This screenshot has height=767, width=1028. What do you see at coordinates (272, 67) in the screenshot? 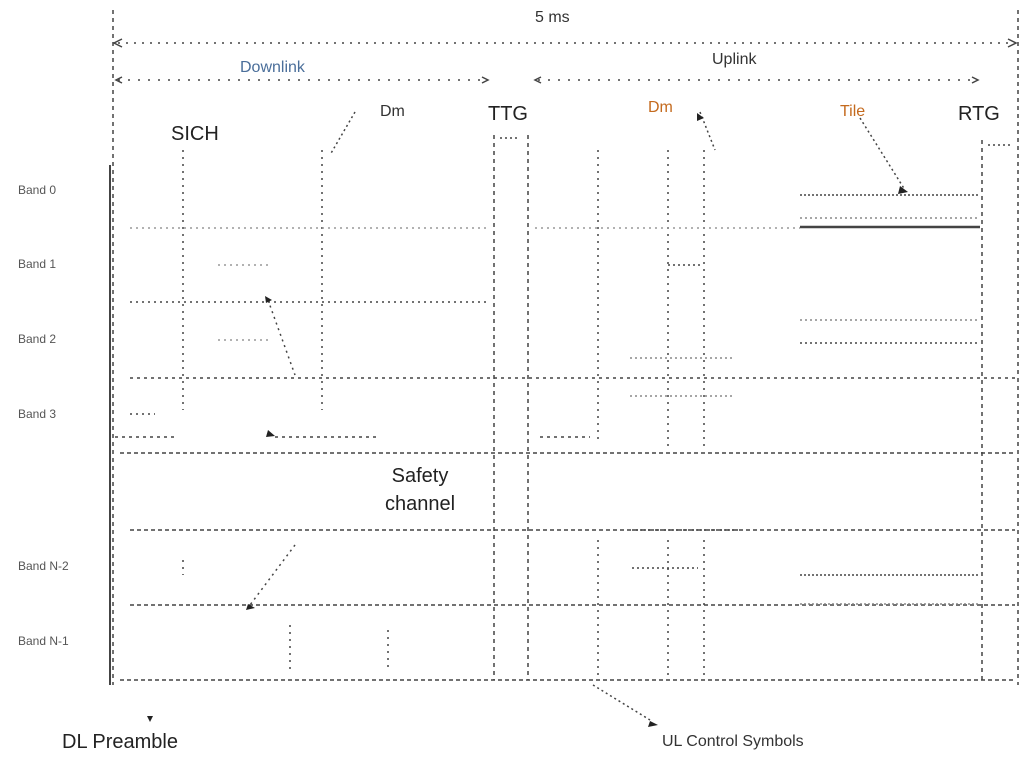
I see `downlink-label: Downlink` at bounding box center [272, 67].